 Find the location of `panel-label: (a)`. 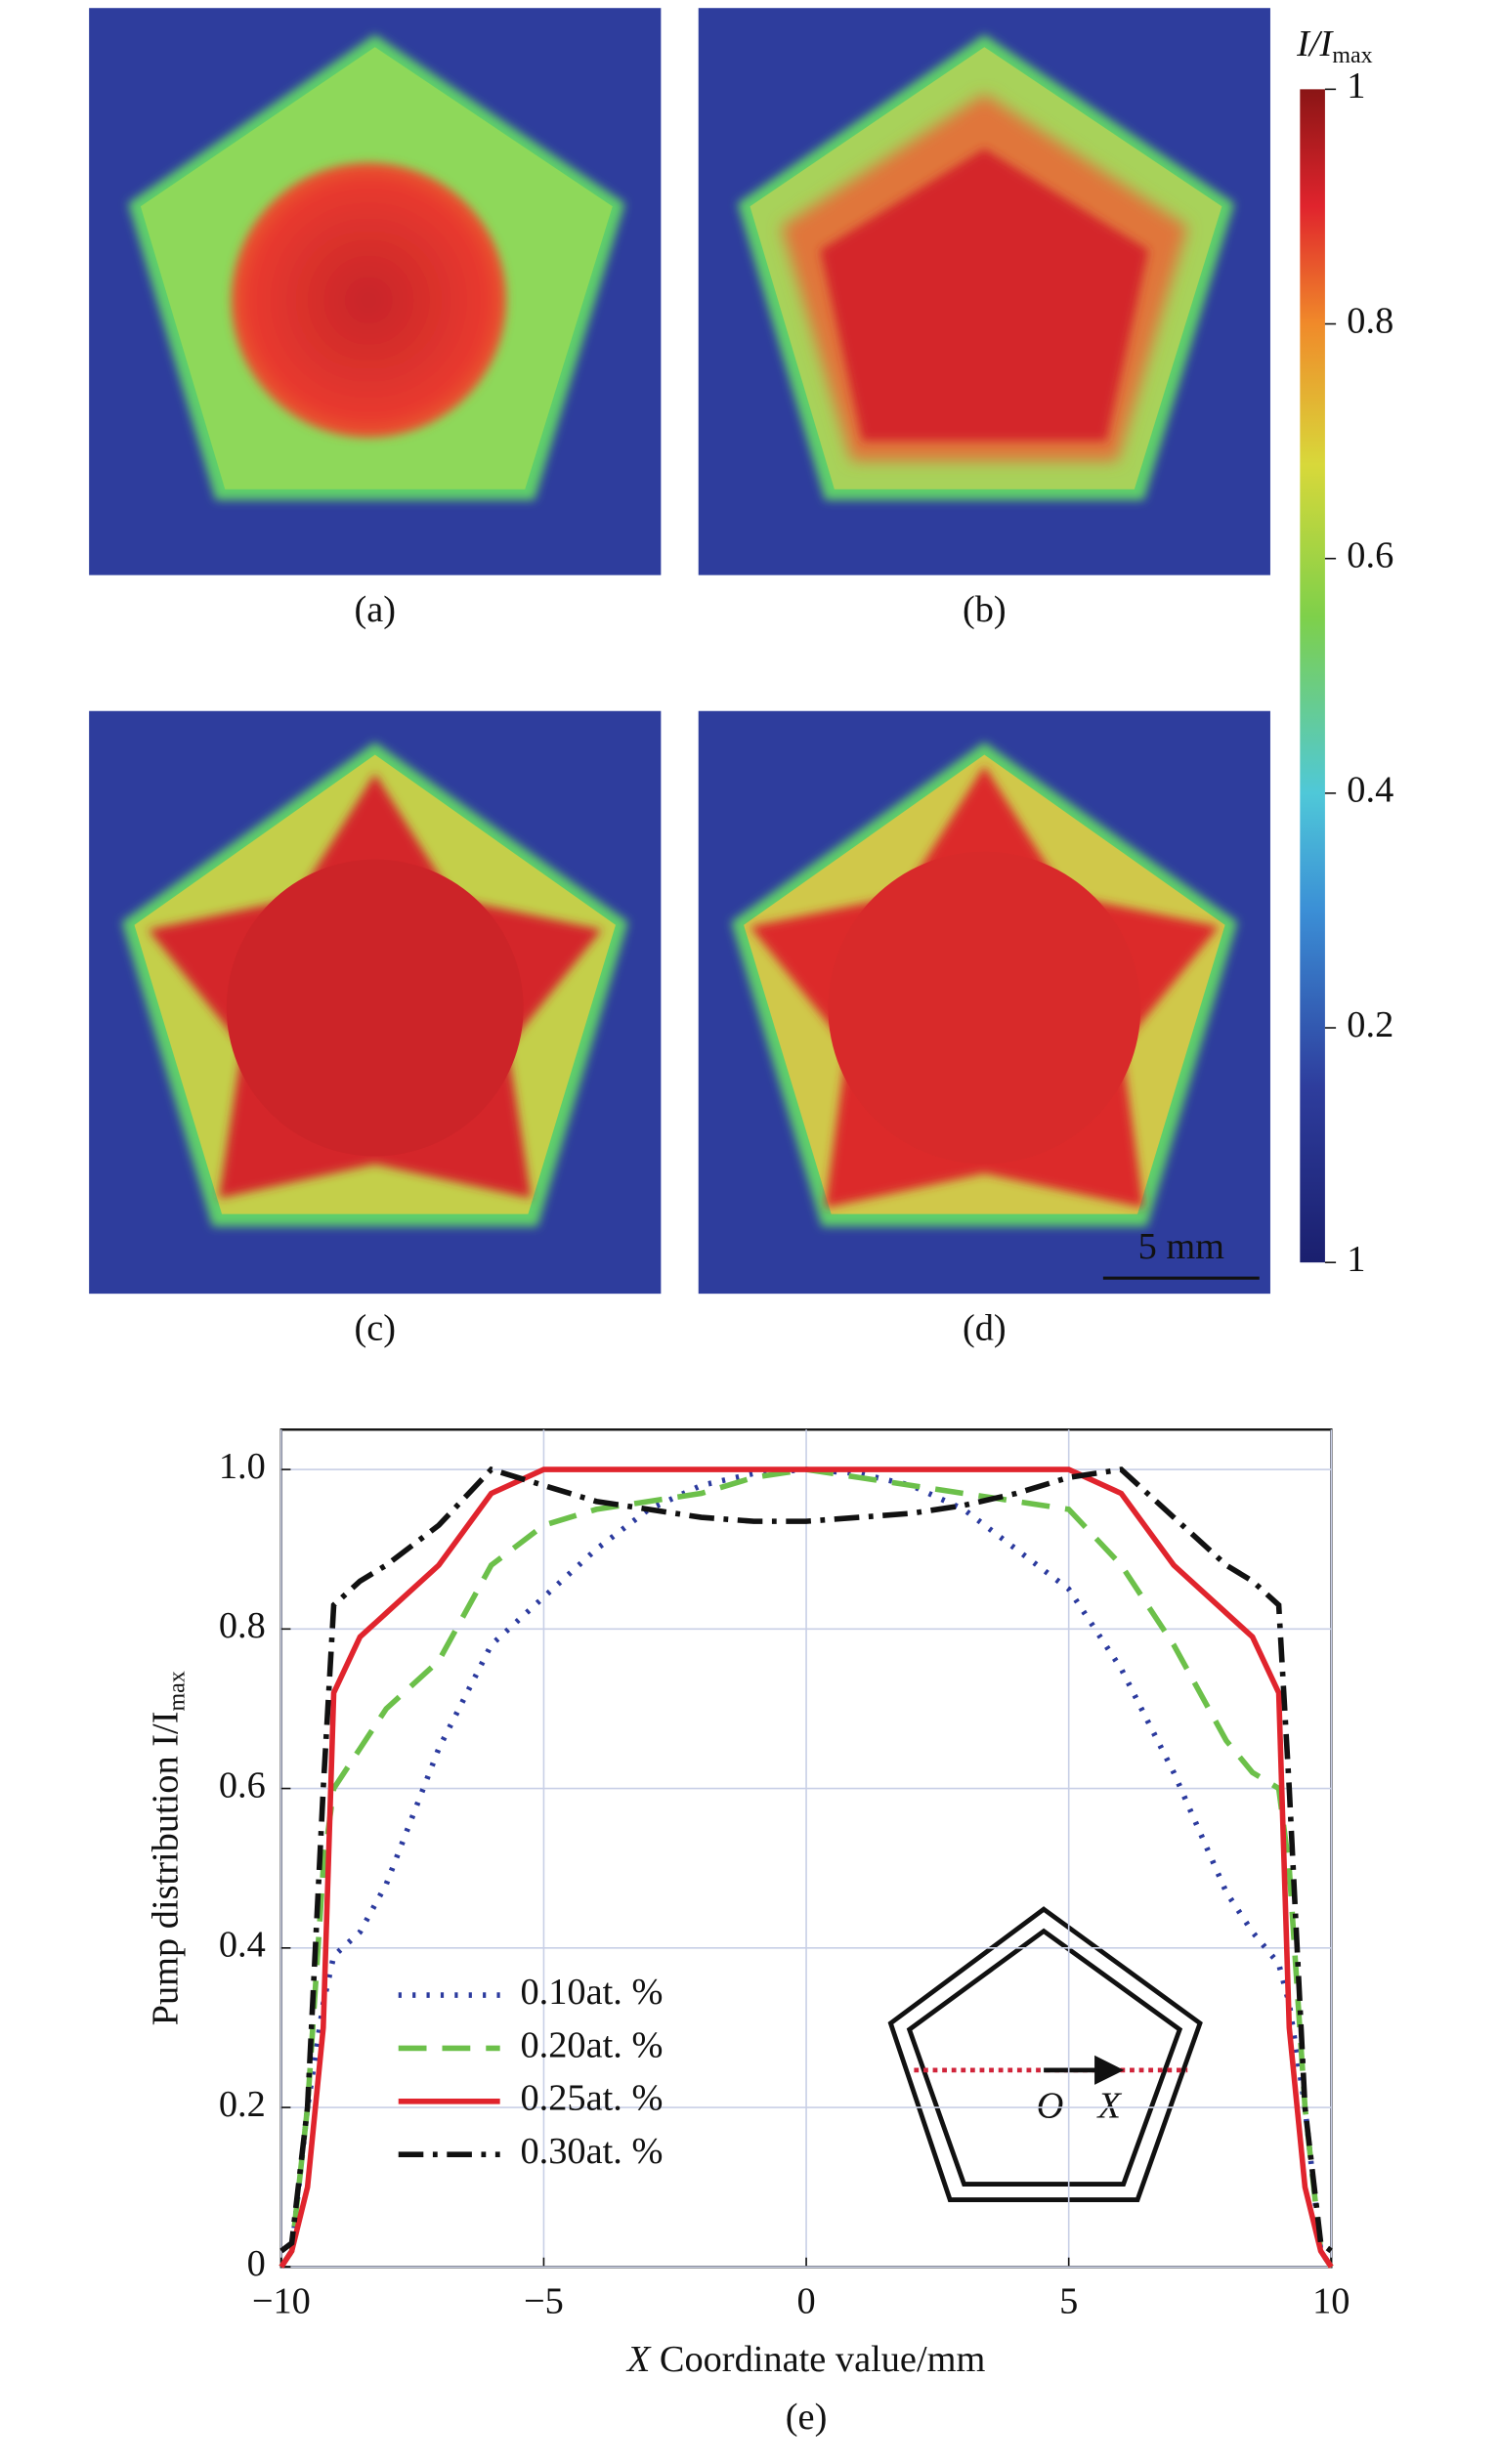

panel-label: (a) is located at coordinates (375, 609).